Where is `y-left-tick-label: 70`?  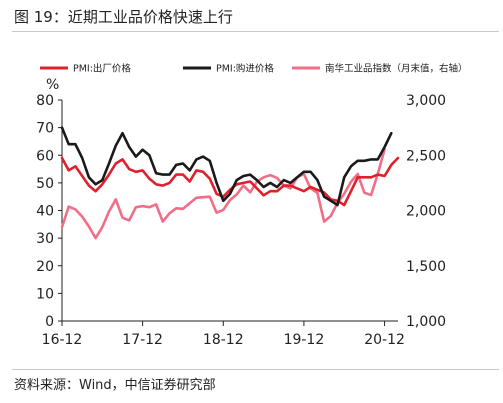 y-left-tick-label: 70 is located at coordinates (45, 129).